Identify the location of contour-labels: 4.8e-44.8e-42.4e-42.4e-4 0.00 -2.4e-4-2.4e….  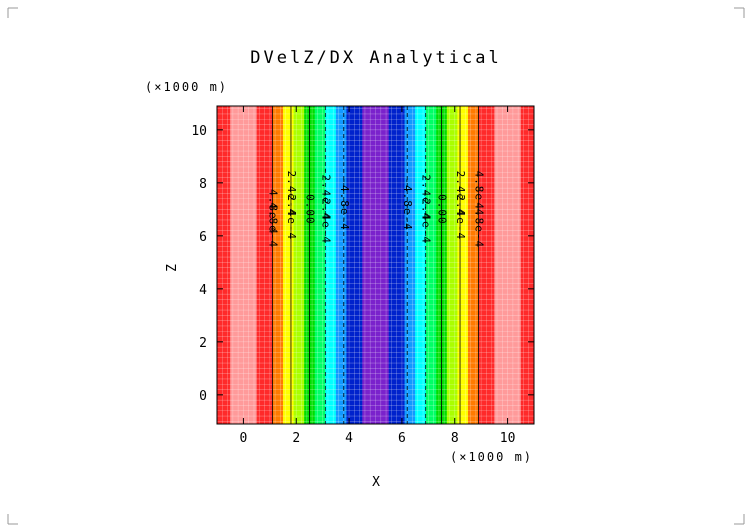
(375, 207).